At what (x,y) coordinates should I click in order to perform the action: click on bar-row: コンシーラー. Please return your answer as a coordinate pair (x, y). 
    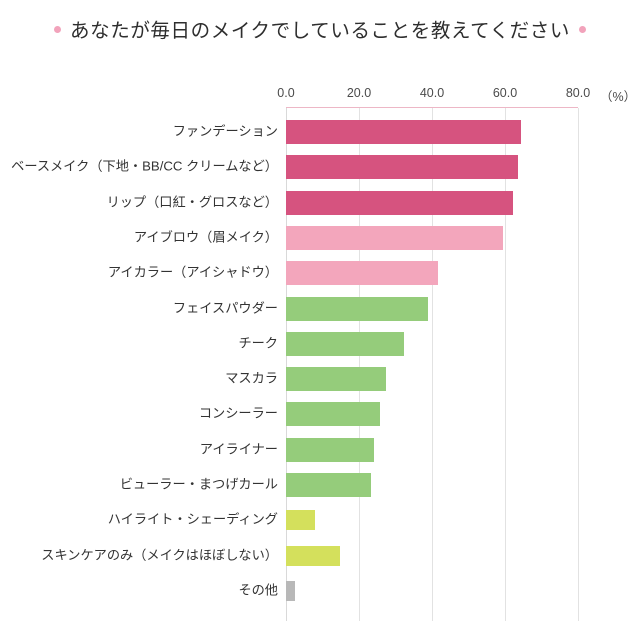
    Looking at the image, I should click on (320, 414).